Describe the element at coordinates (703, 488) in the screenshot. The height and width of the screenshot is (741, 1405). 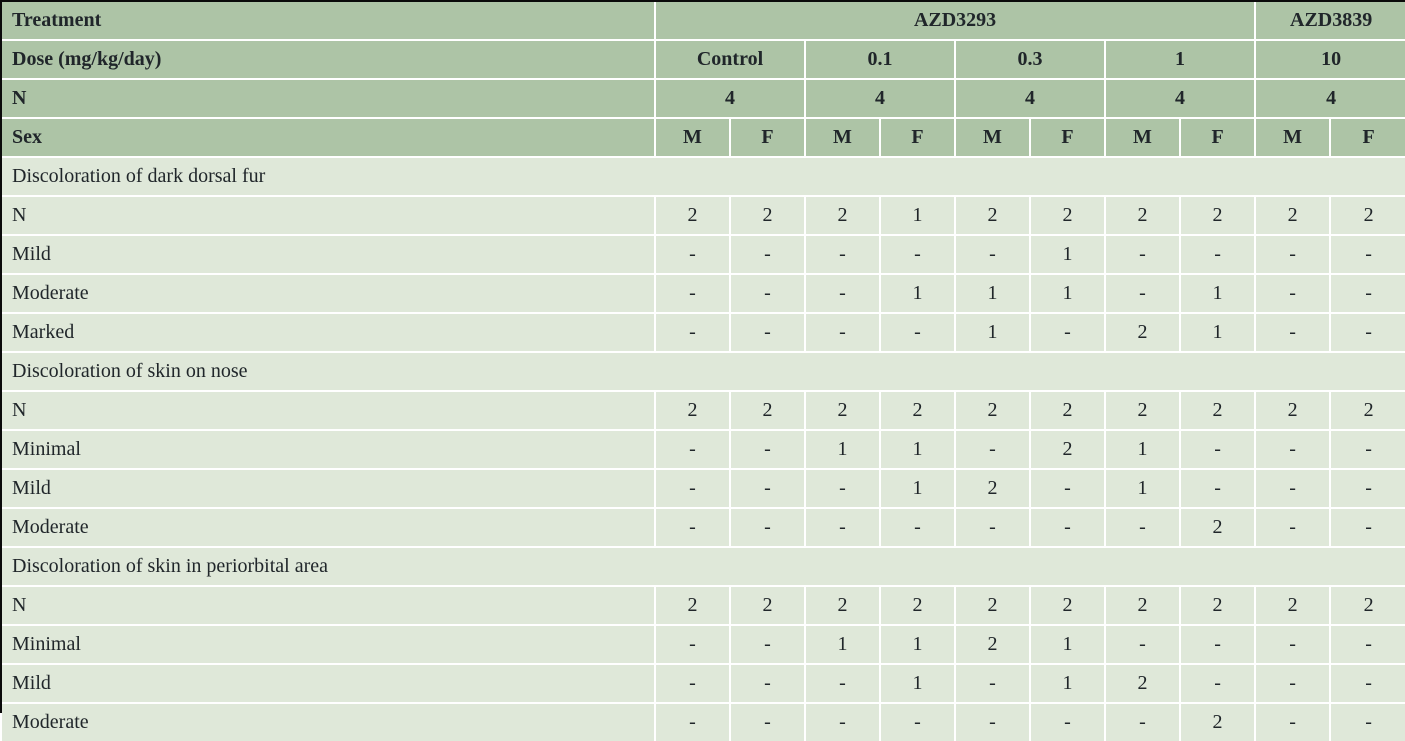
I see `table-row: Mild - - -1 2-1- - -` at that location.